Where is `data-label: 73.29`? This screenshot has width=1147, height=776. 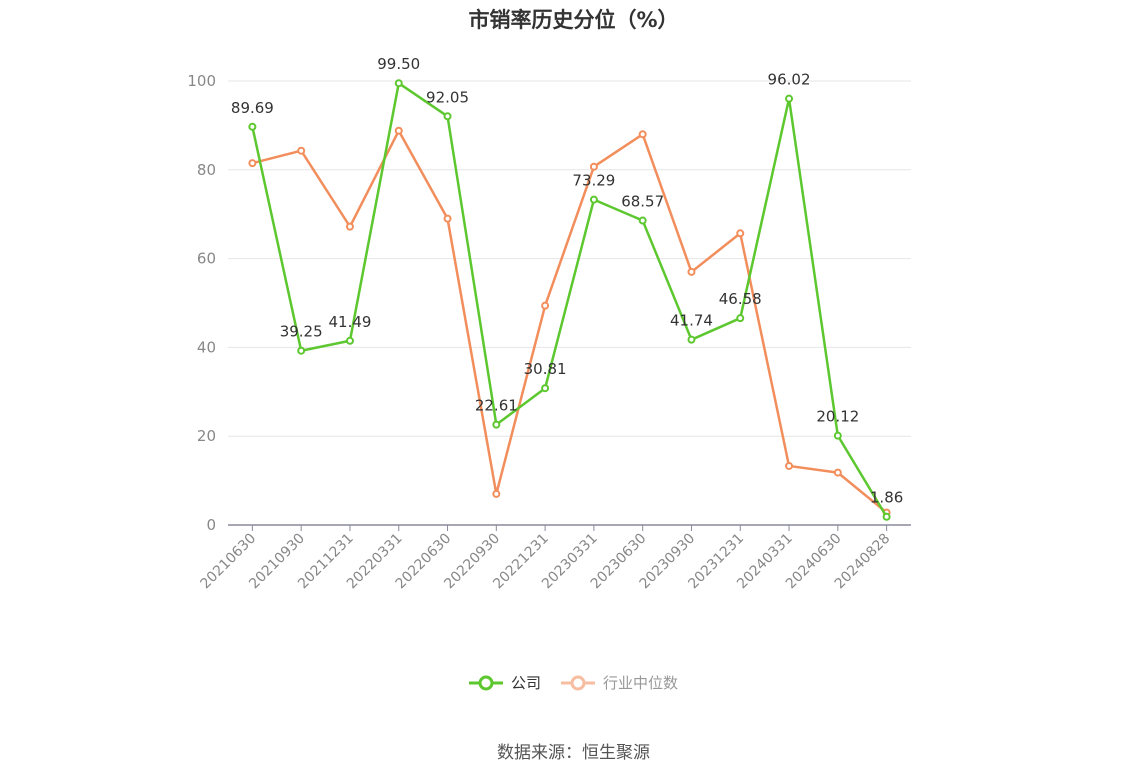 data-label: 73.29 is located at coordinates (593, 181).